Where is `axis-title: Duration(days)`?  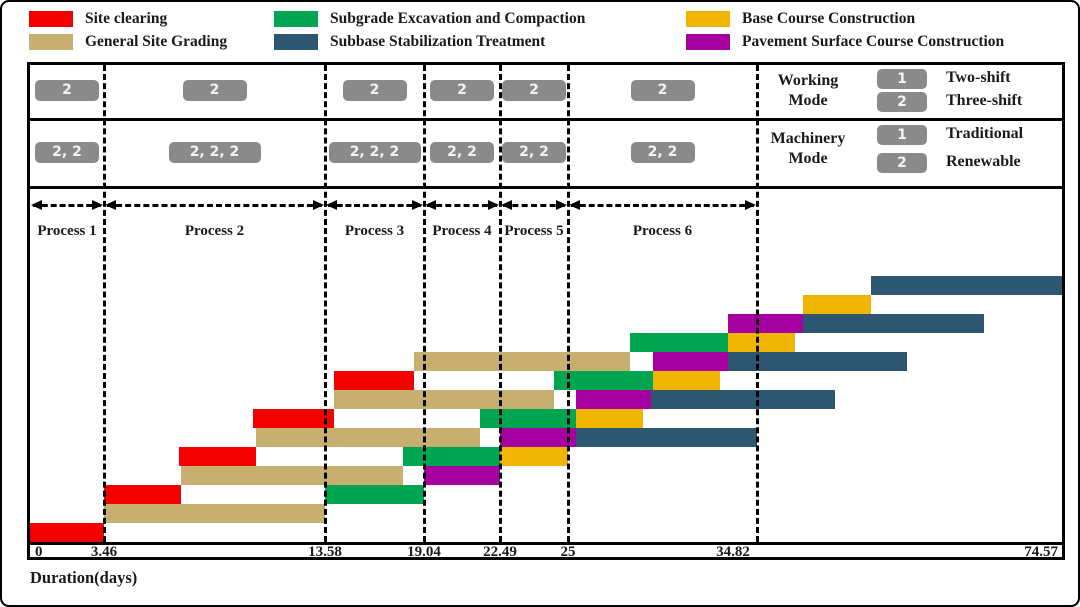 axis-title: Duration(days) is located at coordinates (84, 577).